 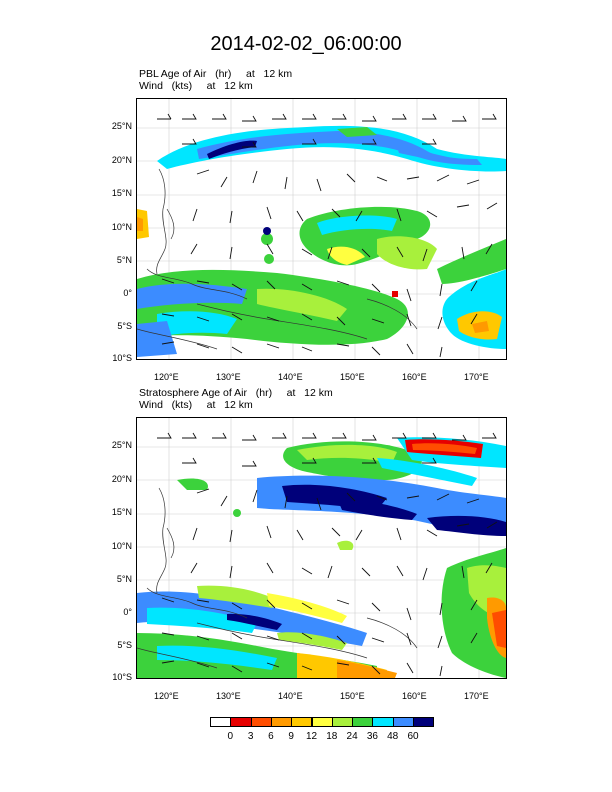 I want to click on pbl-upper-band, so click(x=331, y=148).